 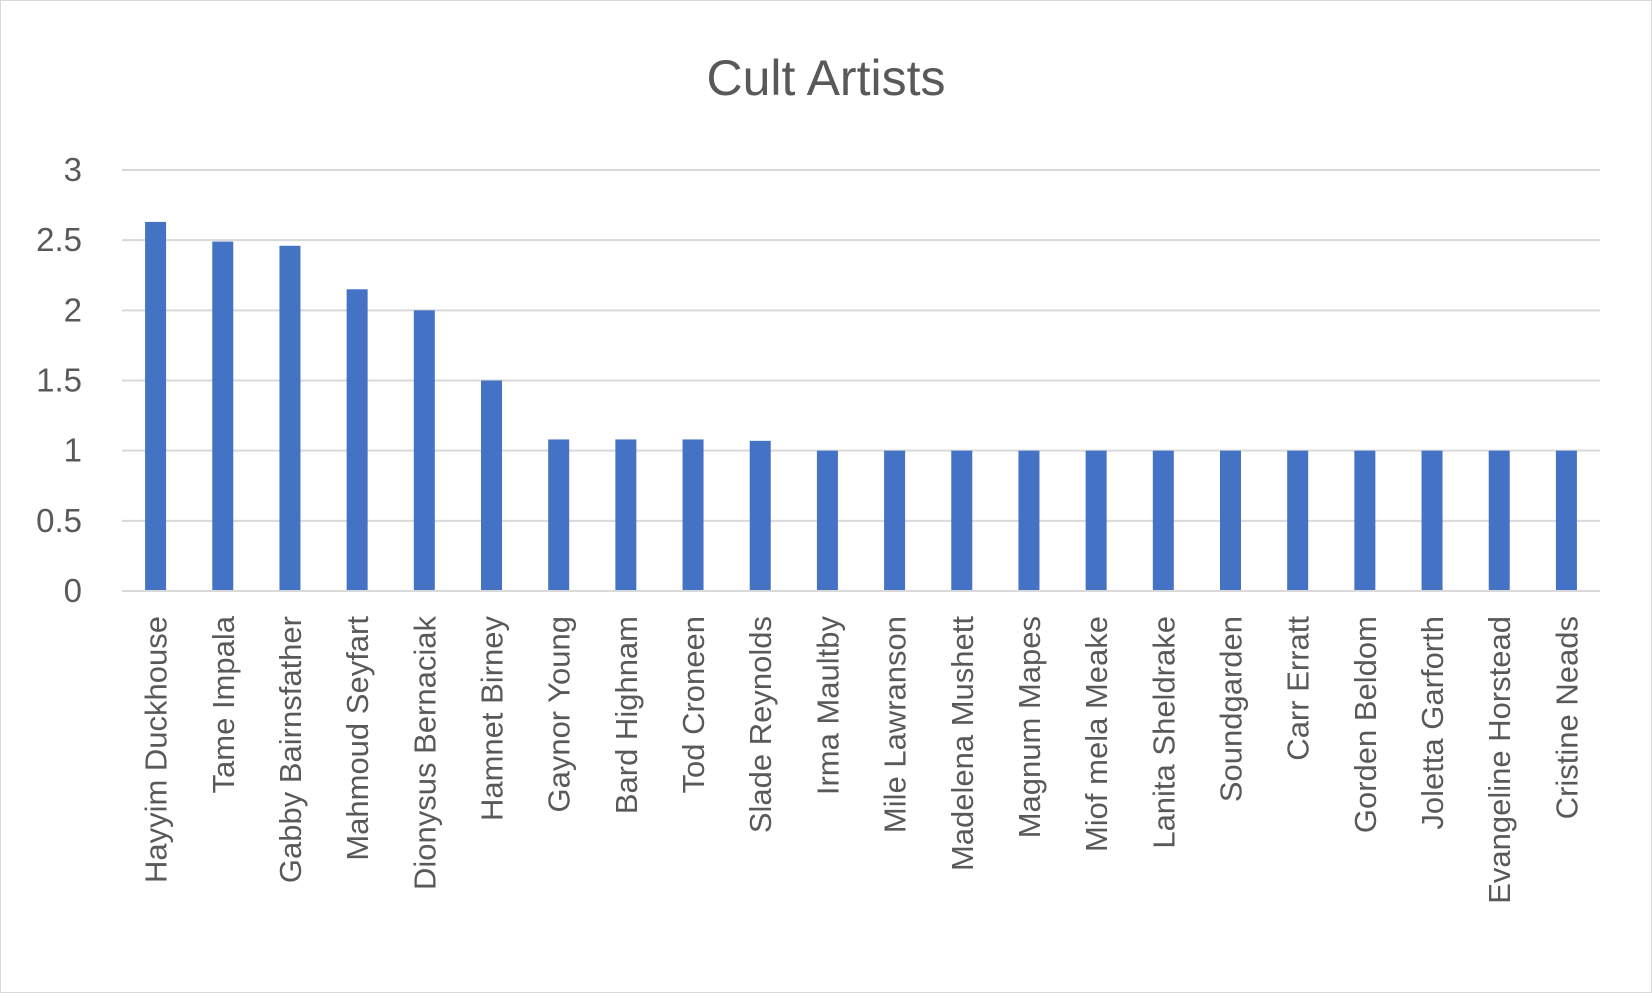 What do you see at coordinates (73, 450) in the screenshot?
I see `y-tick-label: 1` at bounding box center [73, 450].